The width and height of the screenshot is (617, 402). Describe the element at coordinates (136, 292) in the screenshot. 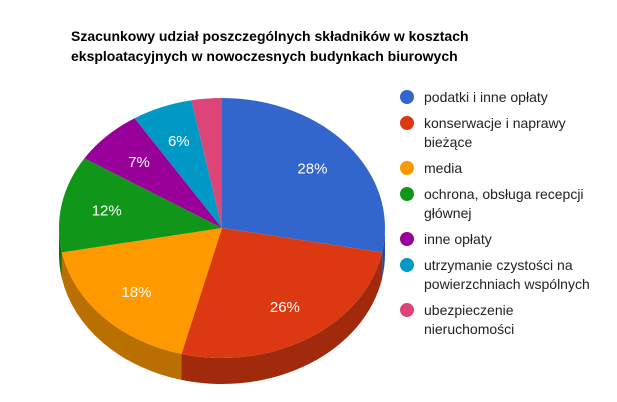

I see `pie-slice-percent-label: 18%` at that location.